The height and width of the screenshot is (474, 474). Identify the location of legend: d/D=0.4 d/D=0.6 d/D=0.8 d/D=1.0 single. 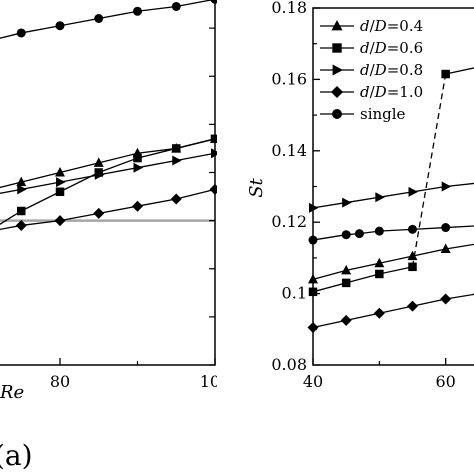
(371, 70).